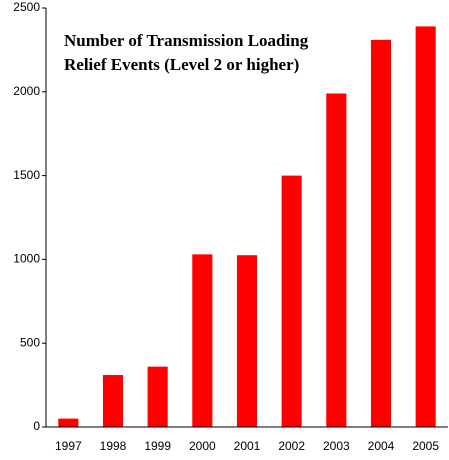 This screenshot has height=460, width=449. What do you see at coordinates (26, 7) in the screenshot?
I see `y-tick-label: 2500` at bounding box center [26, 7].